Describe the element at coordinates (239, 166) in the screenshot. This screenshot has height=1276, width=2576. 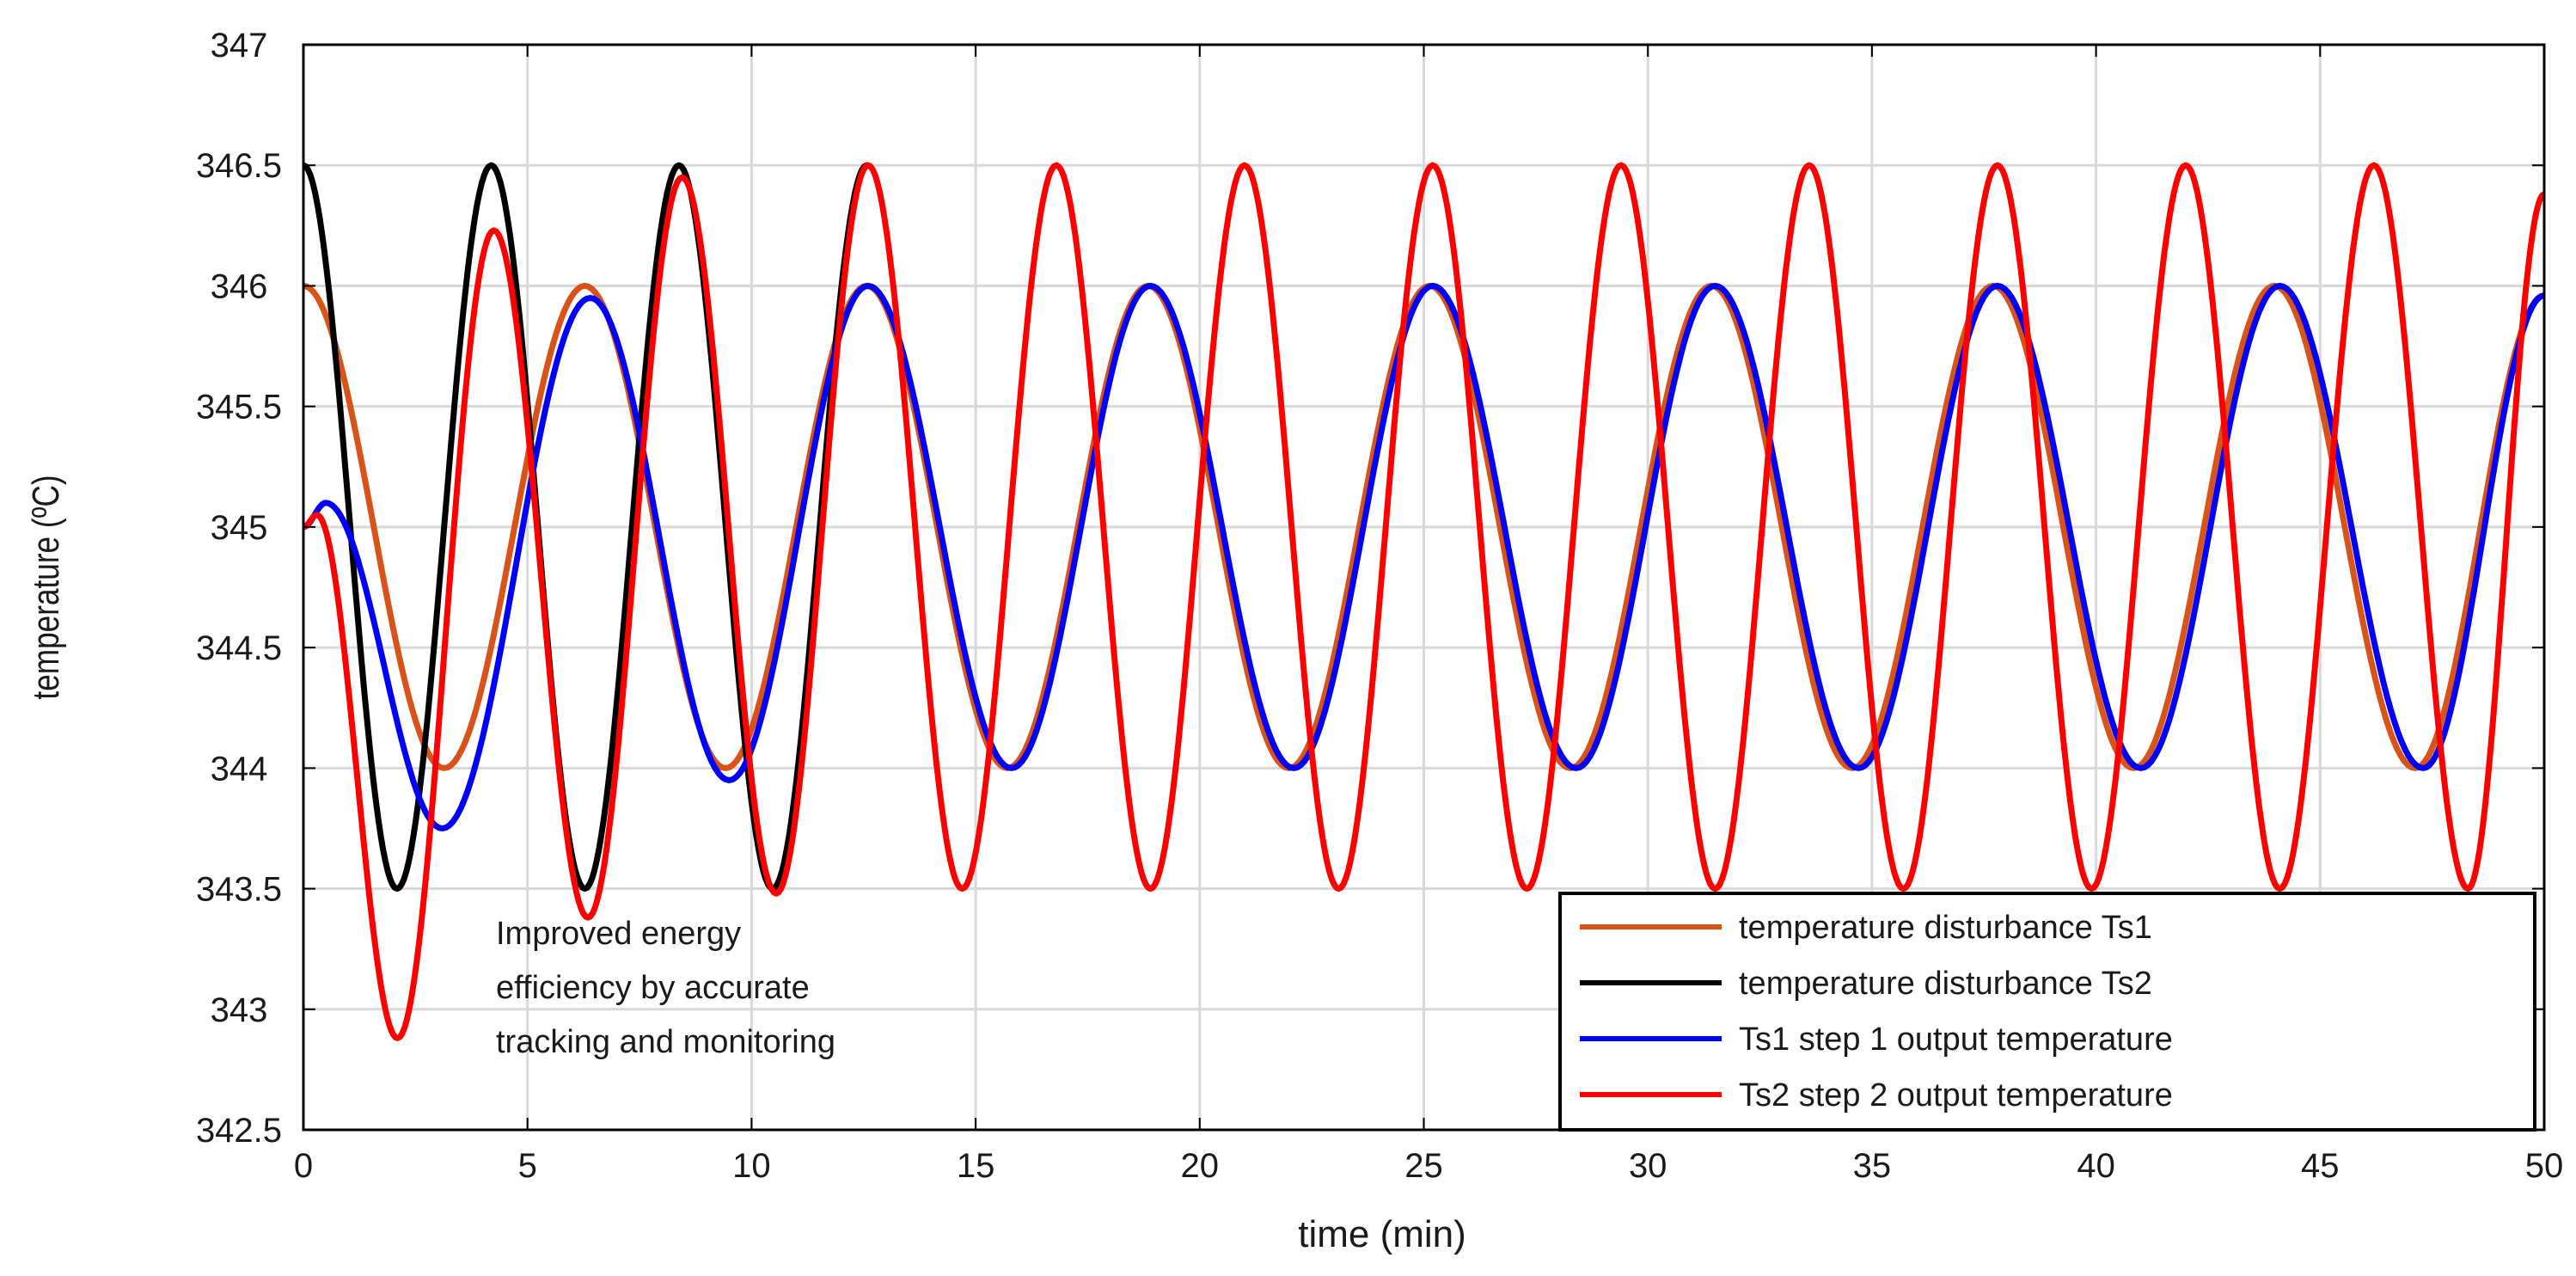
I see `y-tick-label: 346.5` at that location.